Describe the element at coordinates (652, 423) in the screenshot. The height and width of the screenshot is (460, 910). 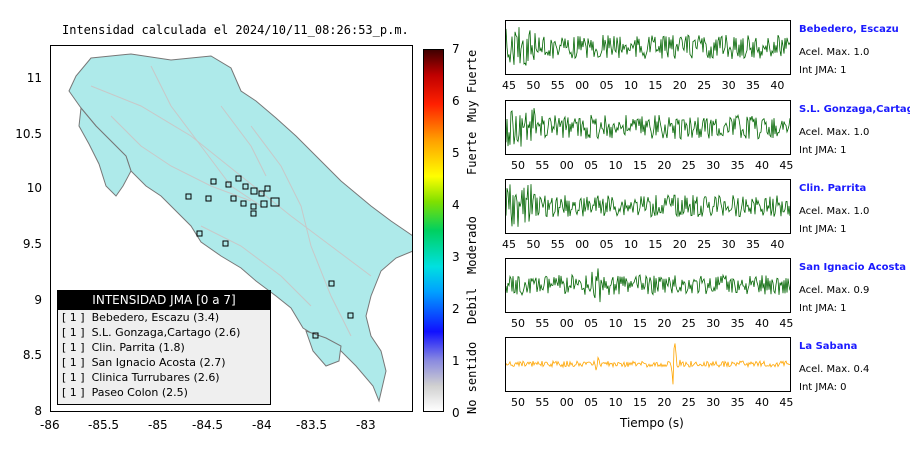
I see `time-axis-label: Tiempo (s)` at that location.